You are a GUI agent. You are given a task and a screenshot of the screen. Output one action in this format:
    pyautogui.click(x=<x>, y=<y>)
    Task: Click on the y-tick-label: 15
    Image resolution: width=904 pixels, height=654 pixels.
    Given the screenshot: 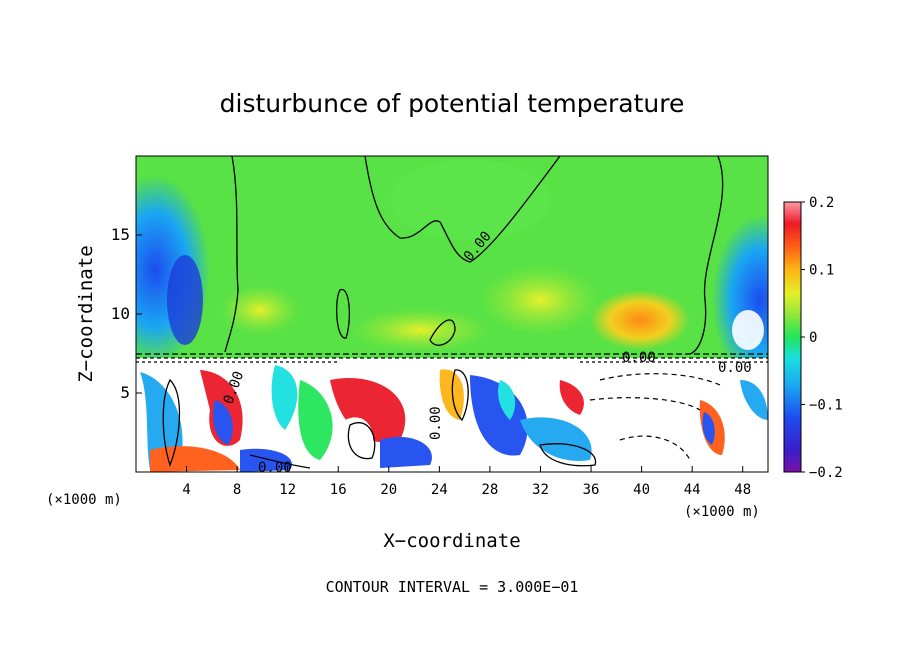 What is the action you would take?
    pyautogui.click(x=120, y=234)
    